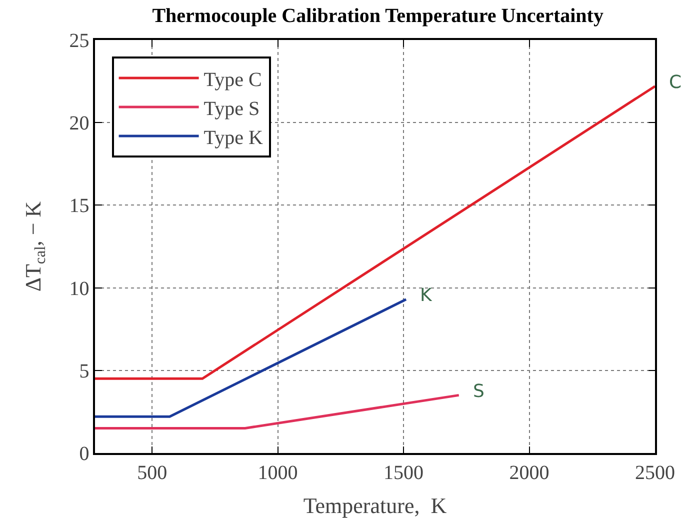 The width and height of the screenshot is (687, 518). Describe the element at coordinates (152, 473) in the screenshot. I see `x-tick-label: 500` at that location.